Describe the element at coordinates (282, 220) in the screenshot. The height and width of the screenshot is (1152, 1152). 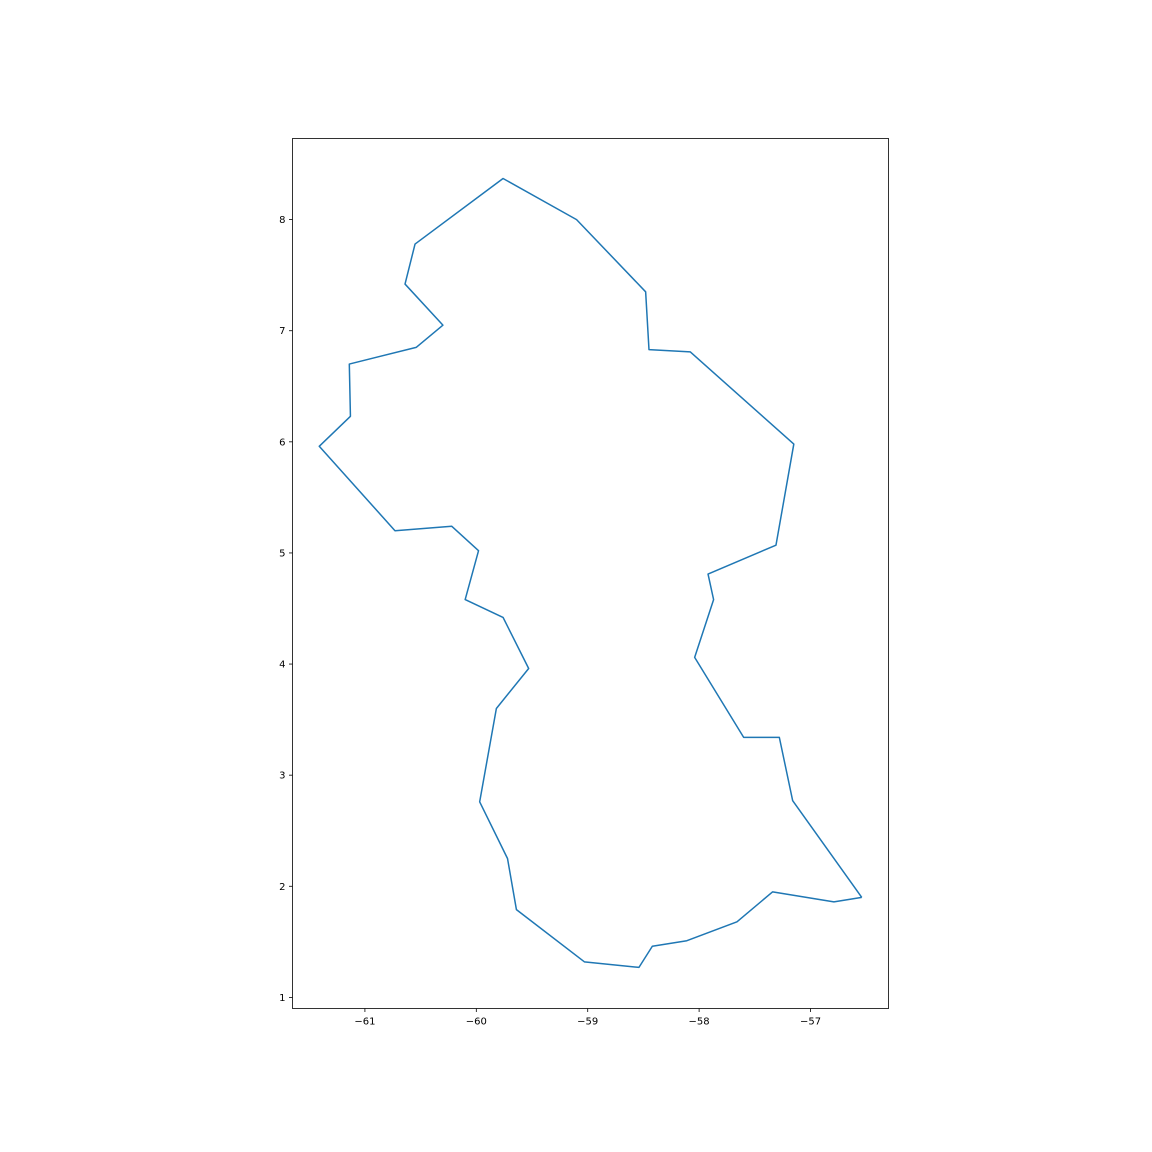
I see `y-tick-label: 8` at that location.